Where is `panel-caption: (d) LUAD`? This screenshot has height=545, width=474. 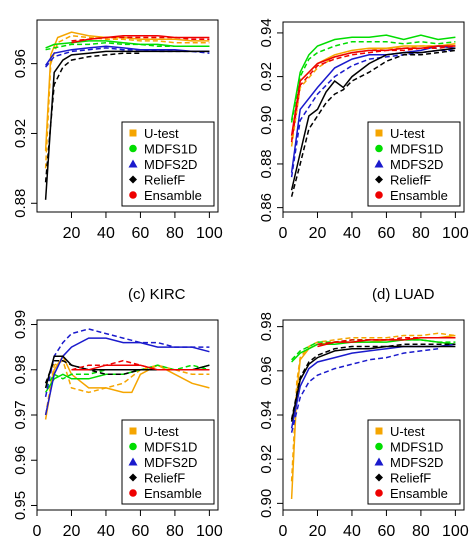
panel-caption: (d) LUAD is located at coordinates (403, 294).